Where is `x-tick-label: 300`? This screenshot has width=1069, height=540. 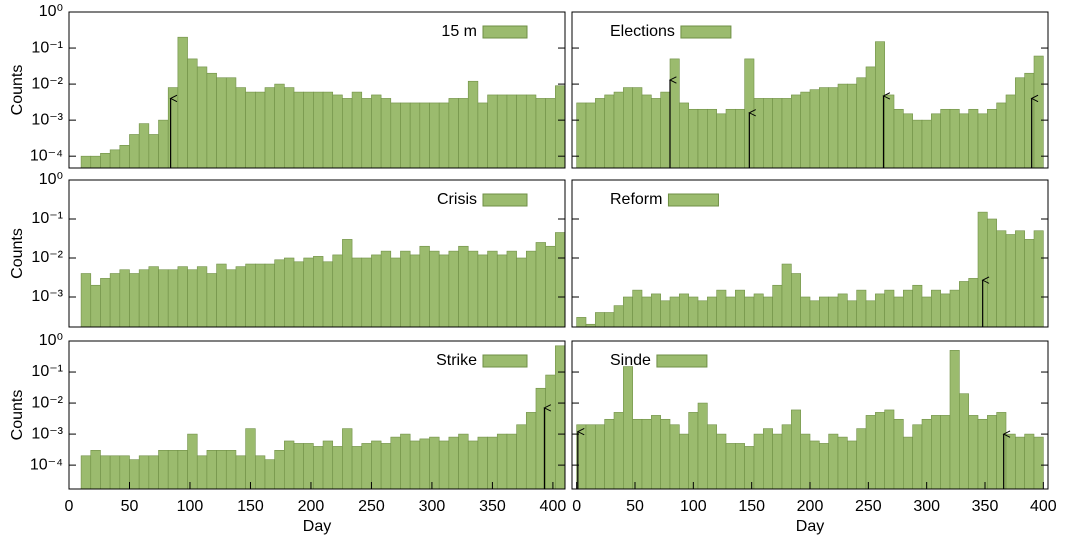 x-tick-label: 300 is located at coordinates (926, 506).